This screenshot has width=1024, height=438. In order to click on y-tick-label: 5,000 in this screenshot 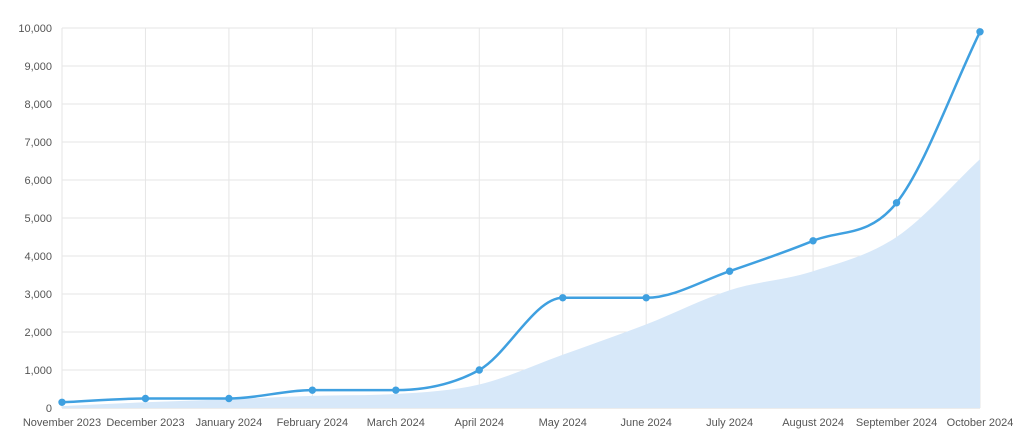, I will do `click(38, 219)`.